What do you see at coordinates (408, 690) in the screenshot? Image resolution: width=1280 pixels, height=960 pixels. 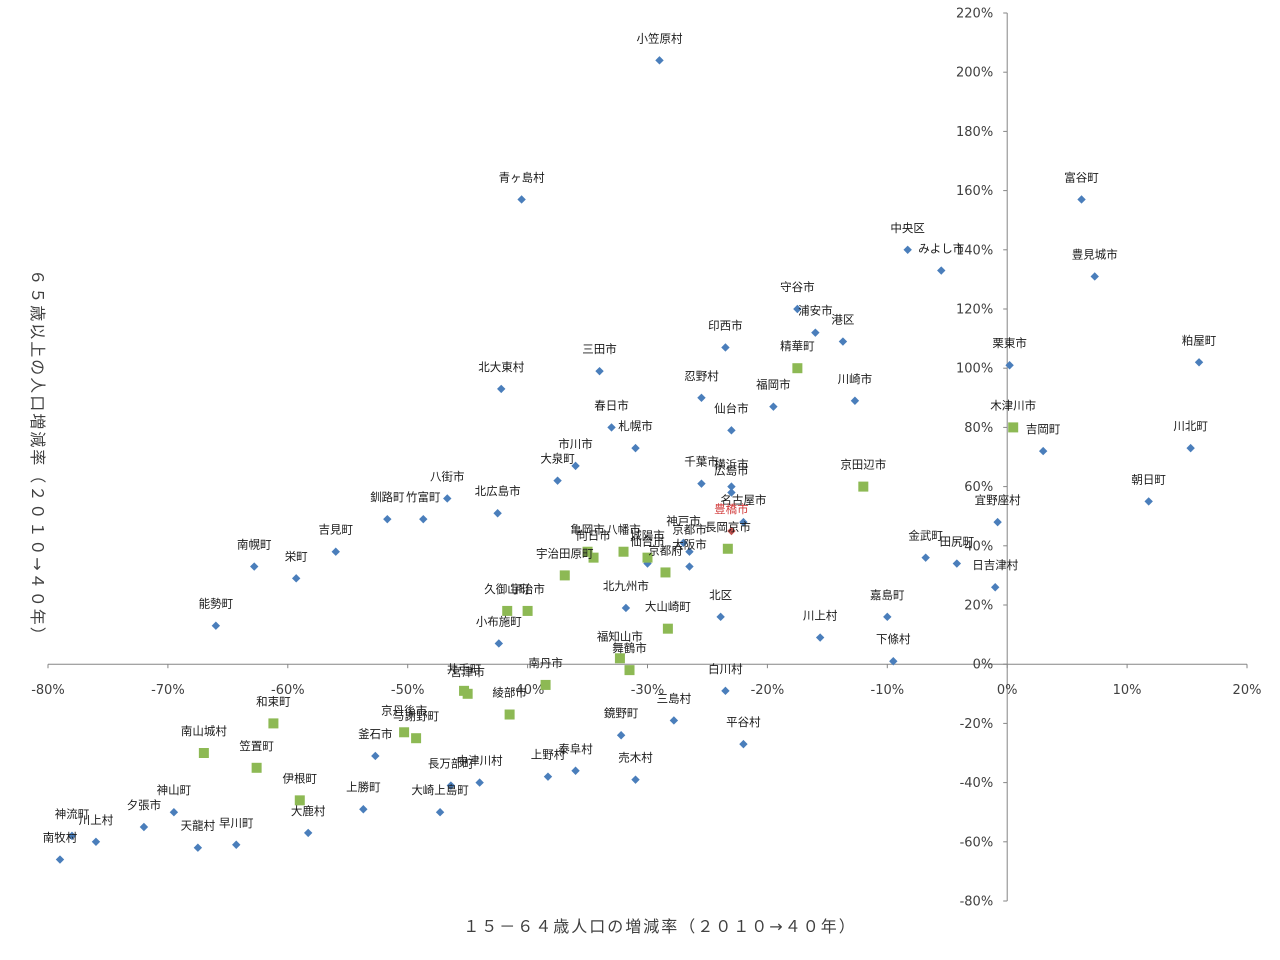 I see `x-tick-label: -50%` at bounding box center [408, 690].